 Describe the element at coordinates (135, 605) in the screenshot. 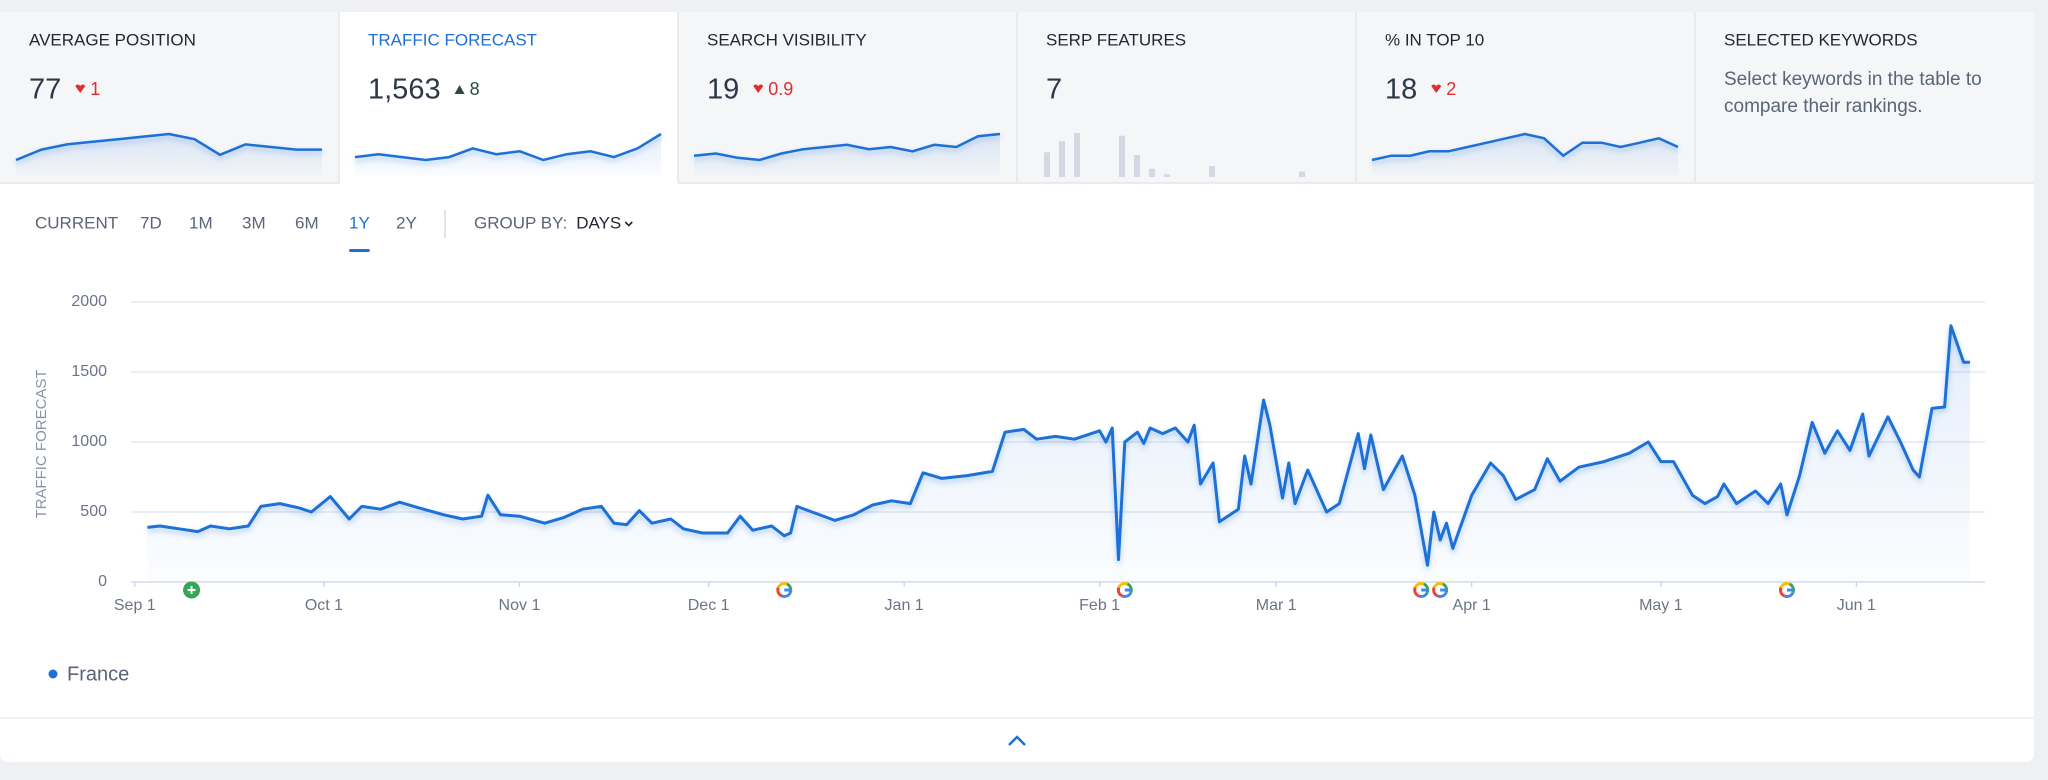

I see `x-tick-label: Sep 1` at that location.